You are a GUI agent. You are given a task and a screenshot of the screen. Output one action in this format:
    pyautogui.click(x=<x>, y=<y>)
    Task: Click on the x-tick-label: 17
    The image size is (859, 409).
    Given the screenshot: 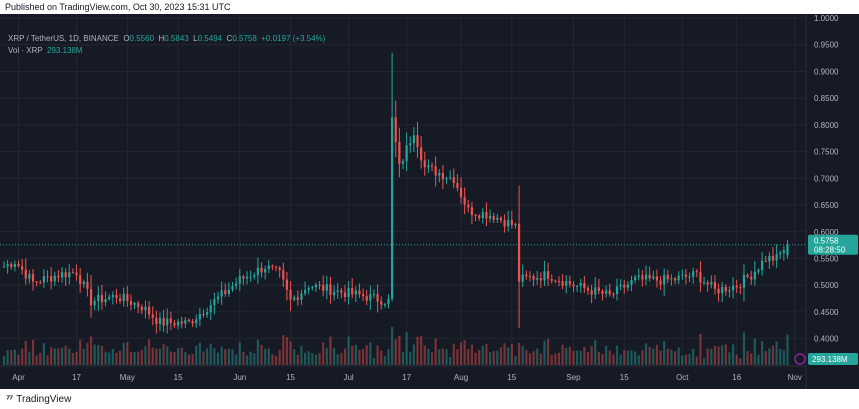 What is the action you would take?
    pyautogui.click(x=406, y=377)
    